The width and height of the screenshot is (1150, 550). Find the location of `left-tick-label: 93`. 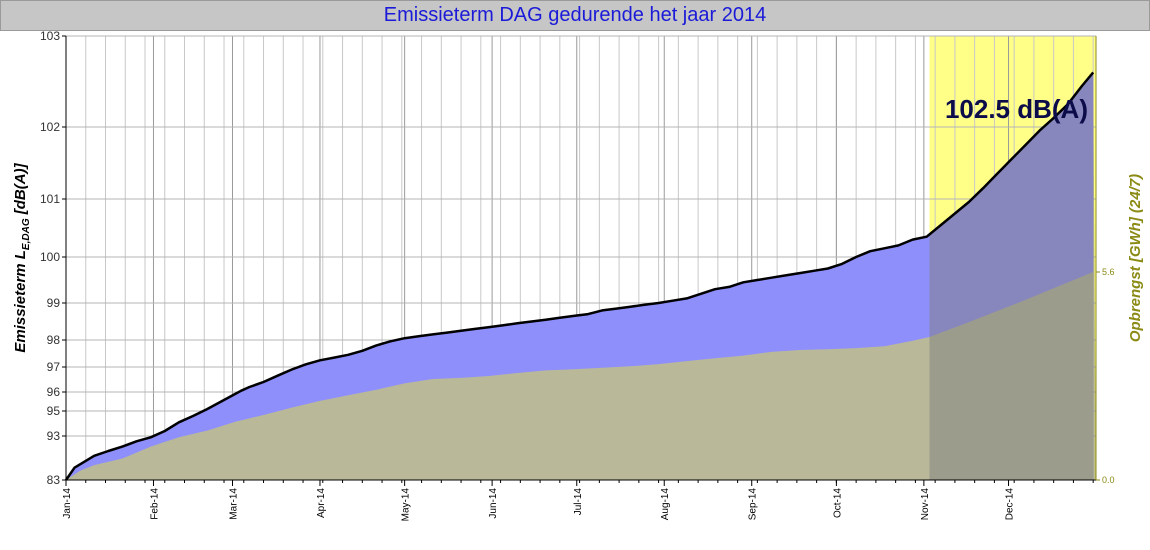

left-tick-label: 93 is located at coordinates (54, 436).